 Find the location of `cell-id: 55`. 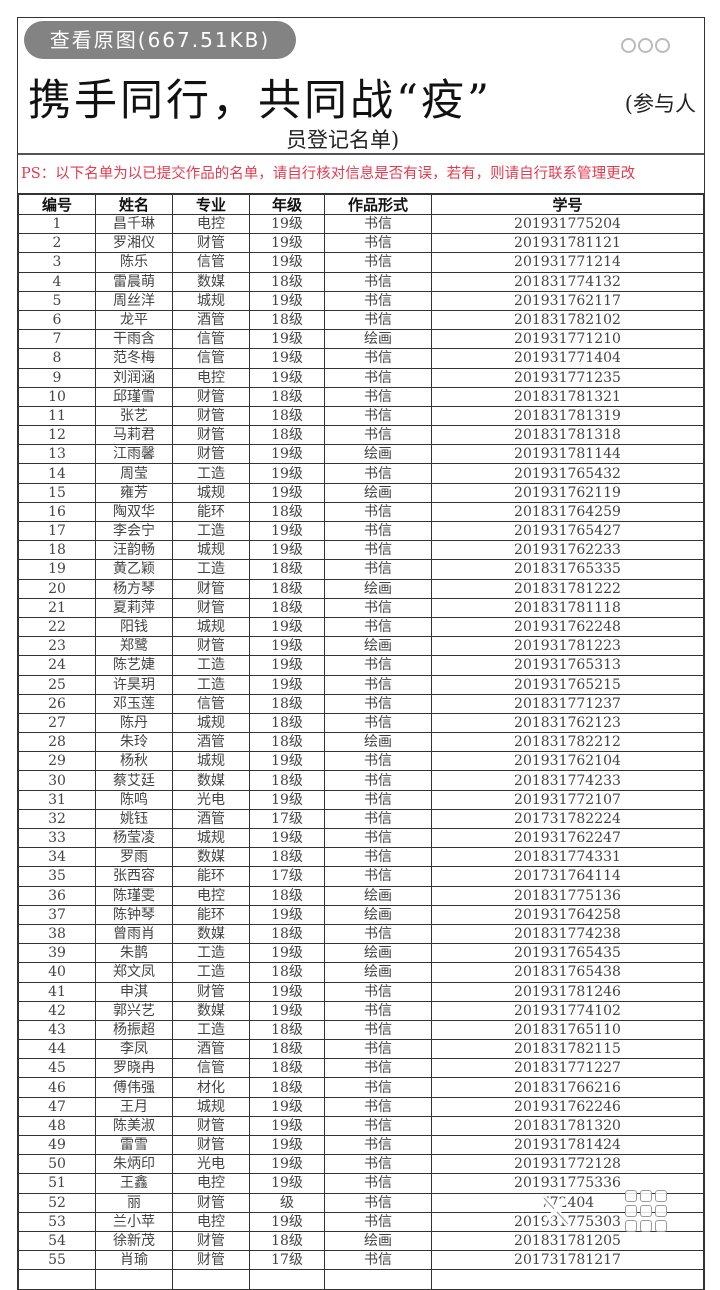

cell-id: 55 is located at coordinates (57, 1260).